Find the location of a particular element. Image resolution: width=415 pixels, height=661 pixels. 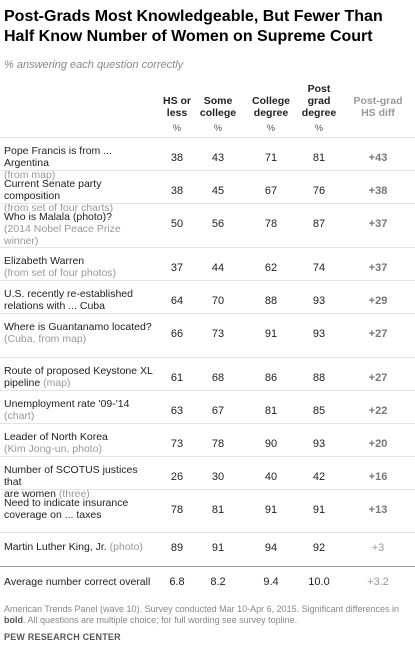

average-diff-cell: +3.2 is located at coordinates (378, 582).